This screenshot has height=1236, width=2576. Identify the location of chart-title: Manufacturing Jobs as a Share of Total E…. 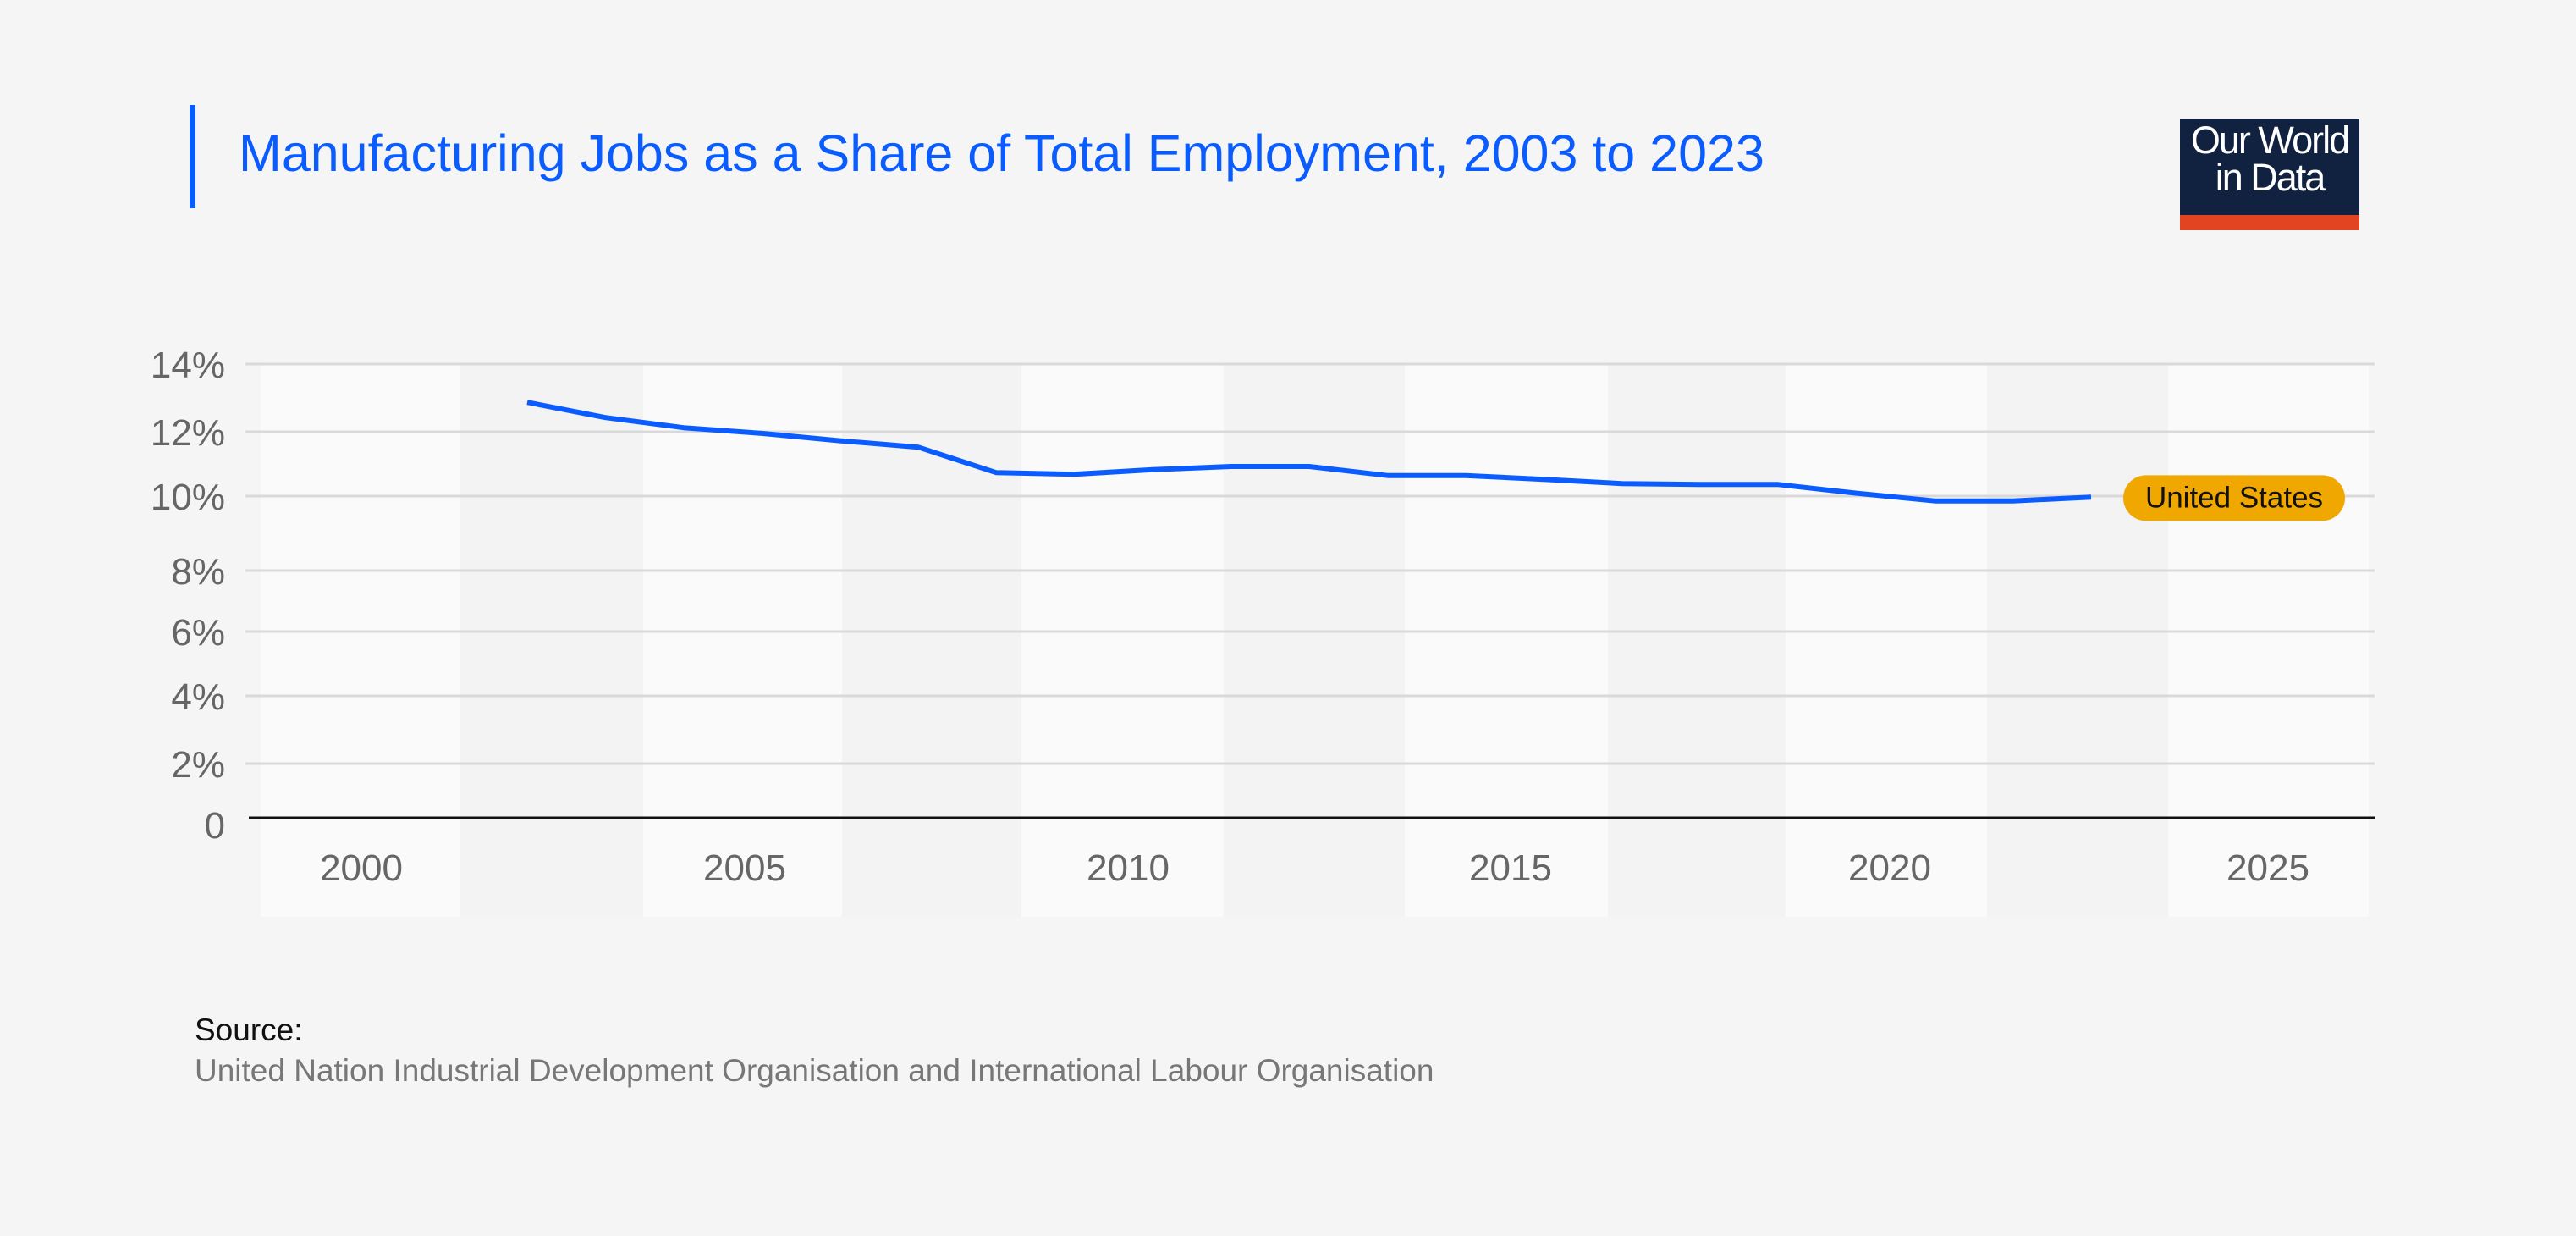
(1001, 153).